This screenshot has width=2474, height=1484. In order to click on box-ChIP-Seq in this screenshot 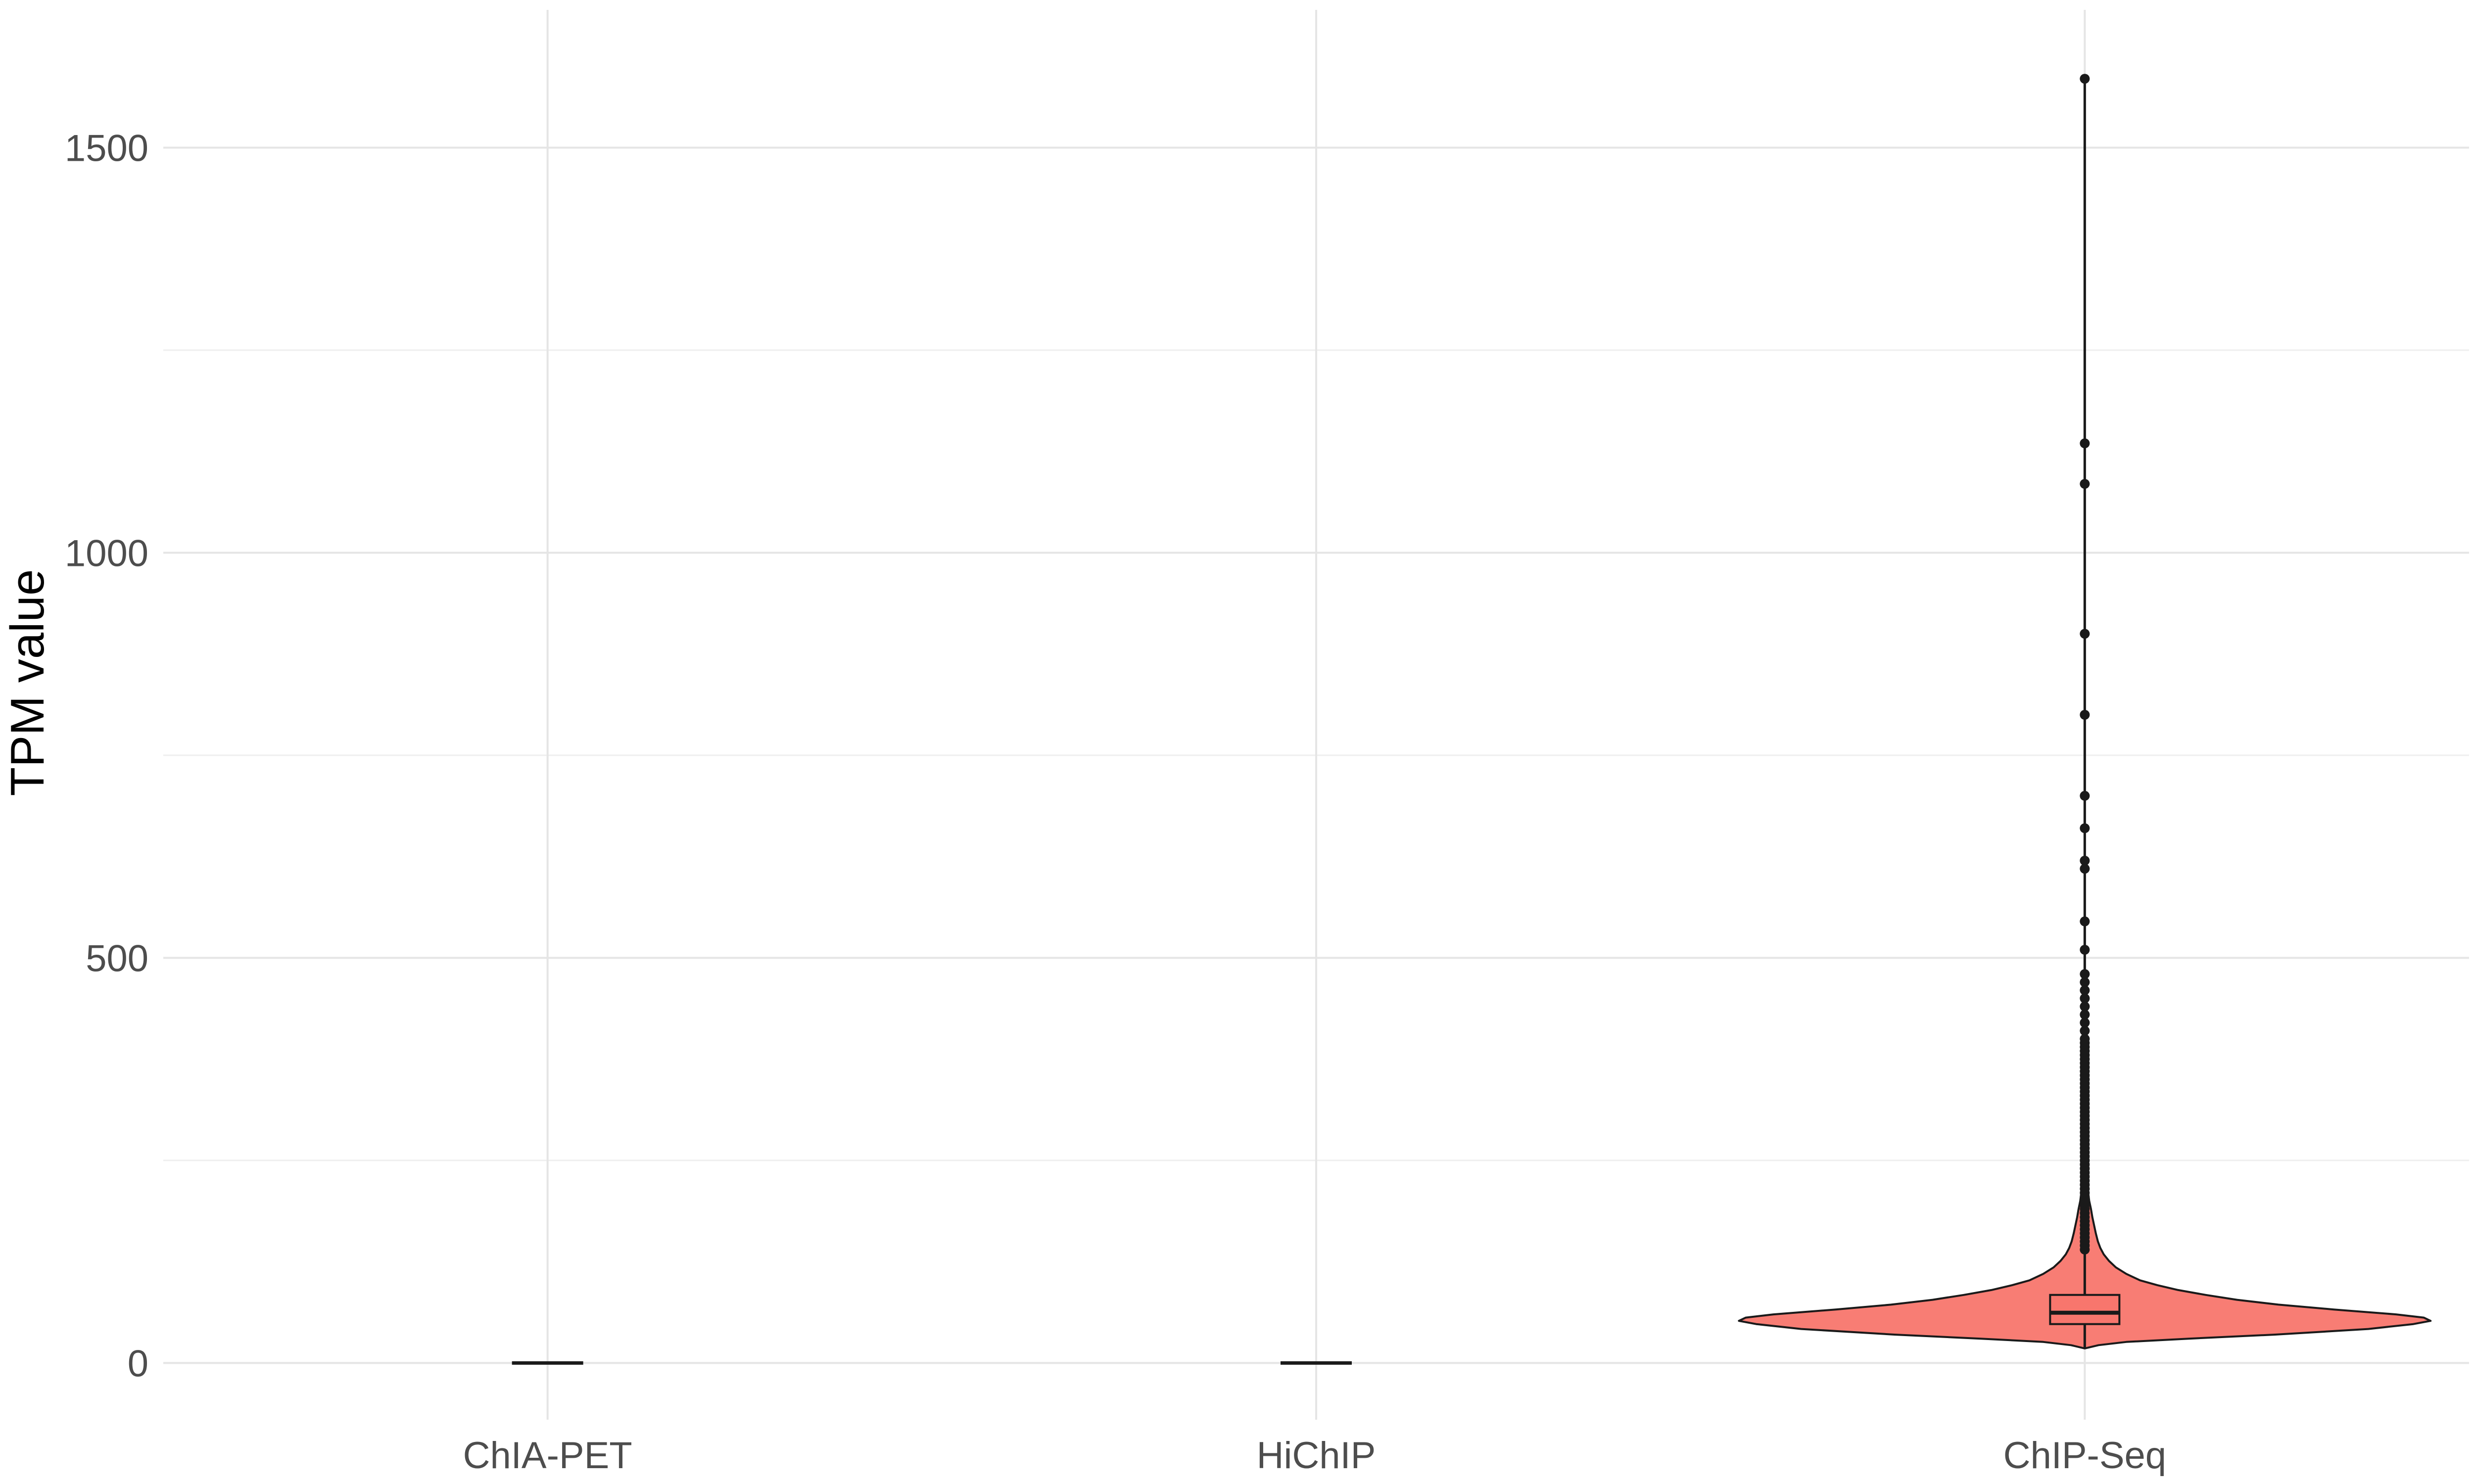, I will do `click(2085, 1309)`.